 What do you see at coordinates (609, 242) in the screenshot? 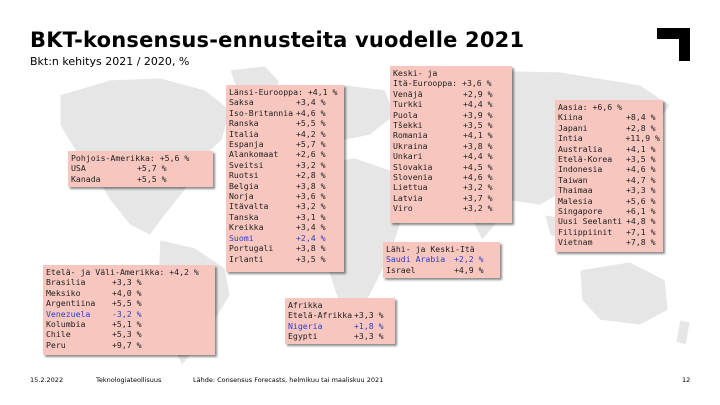
I see `country-row: Vietnam +7,8 %` at bounding box center [609, 242].